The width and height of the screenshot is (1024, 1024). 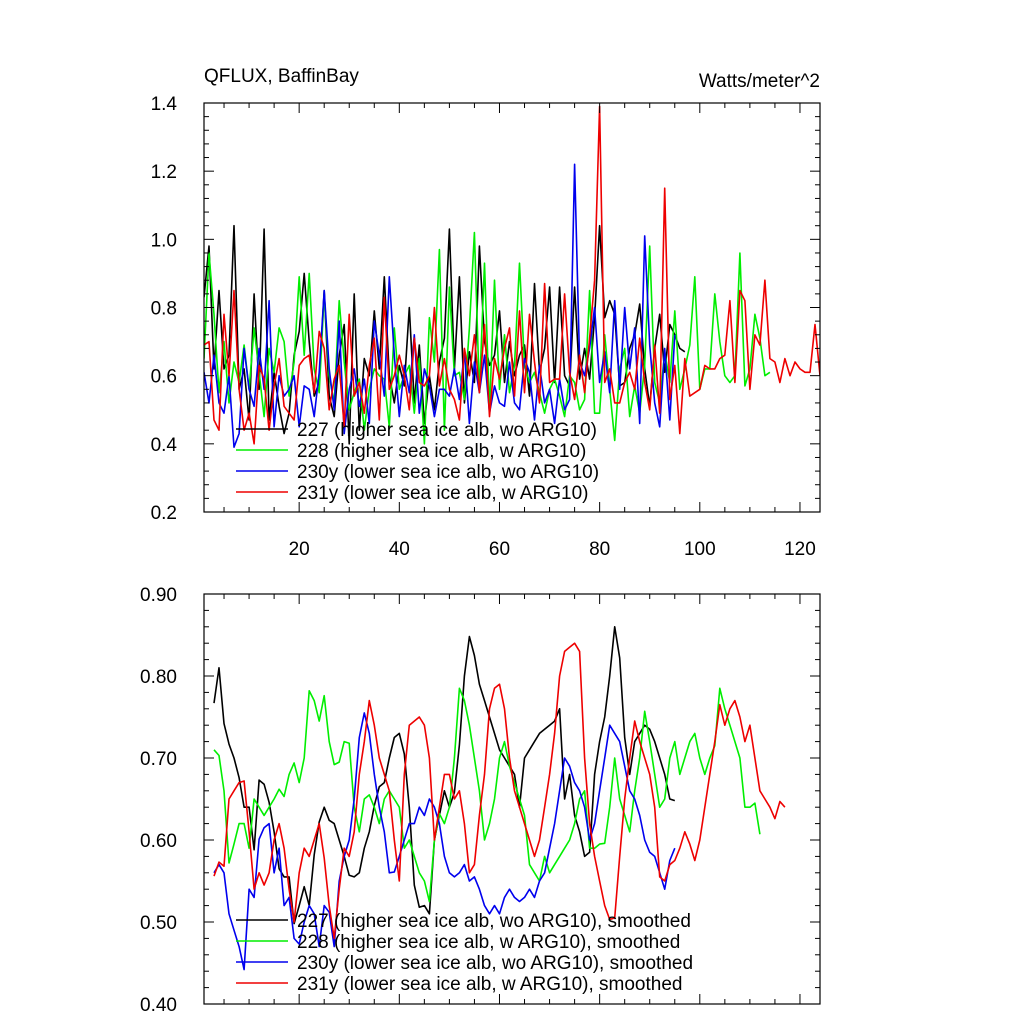 I want to click on x-tick-label: 100, so click(x=700, y=549).